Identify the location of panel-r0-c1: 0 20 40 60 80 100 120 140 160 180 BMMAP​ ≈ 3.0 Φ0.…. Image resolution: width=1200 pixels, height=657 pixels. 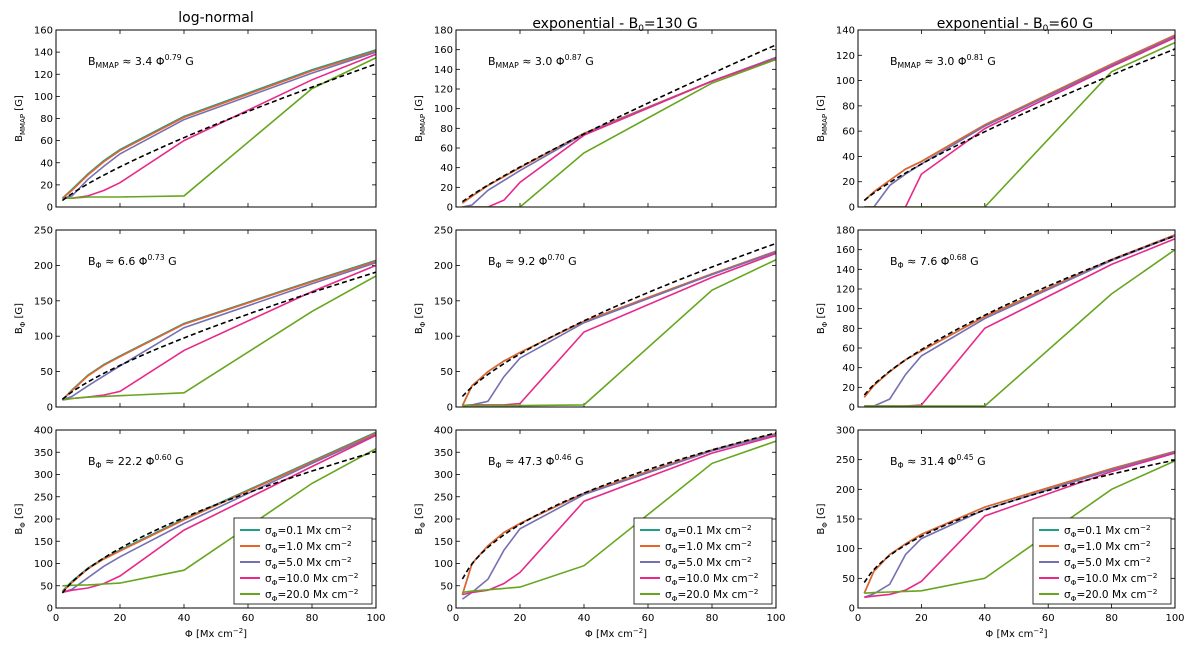
(595, 120).